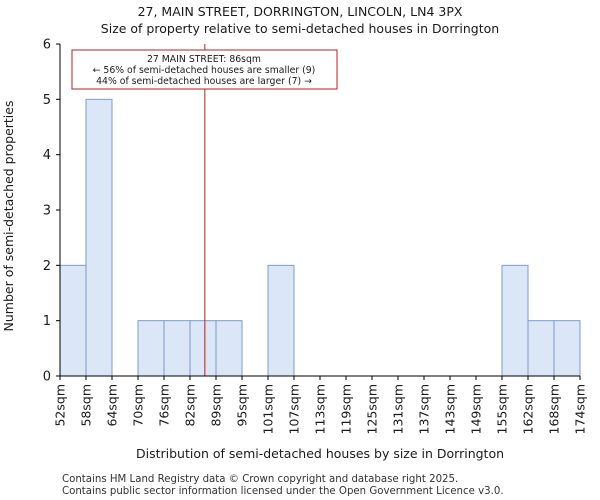 Image resolution: width=600 pixels, height=500 pixels. Describe the element at coordinates (51, 211) in the screenshot. I see `y-ticks: 0 1 2 3 4 5 6` at that location.